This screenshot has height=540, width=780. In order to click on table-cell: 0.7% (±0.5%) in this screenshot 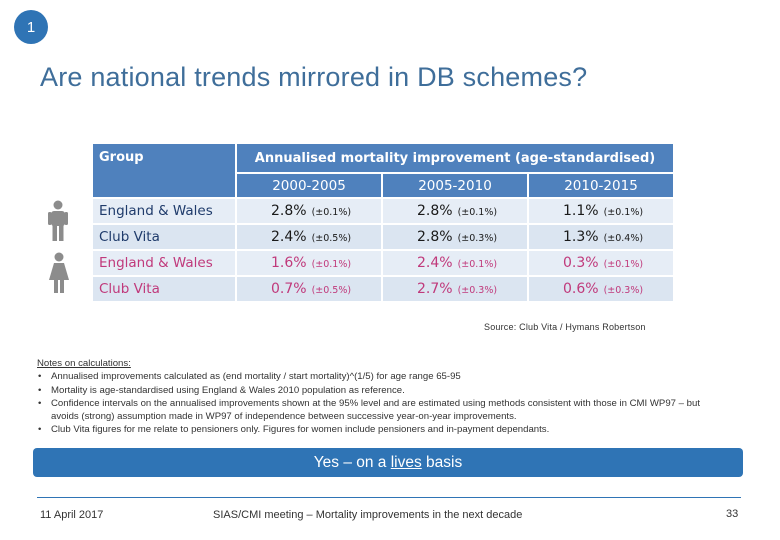, I will do `click(309, 289)`.